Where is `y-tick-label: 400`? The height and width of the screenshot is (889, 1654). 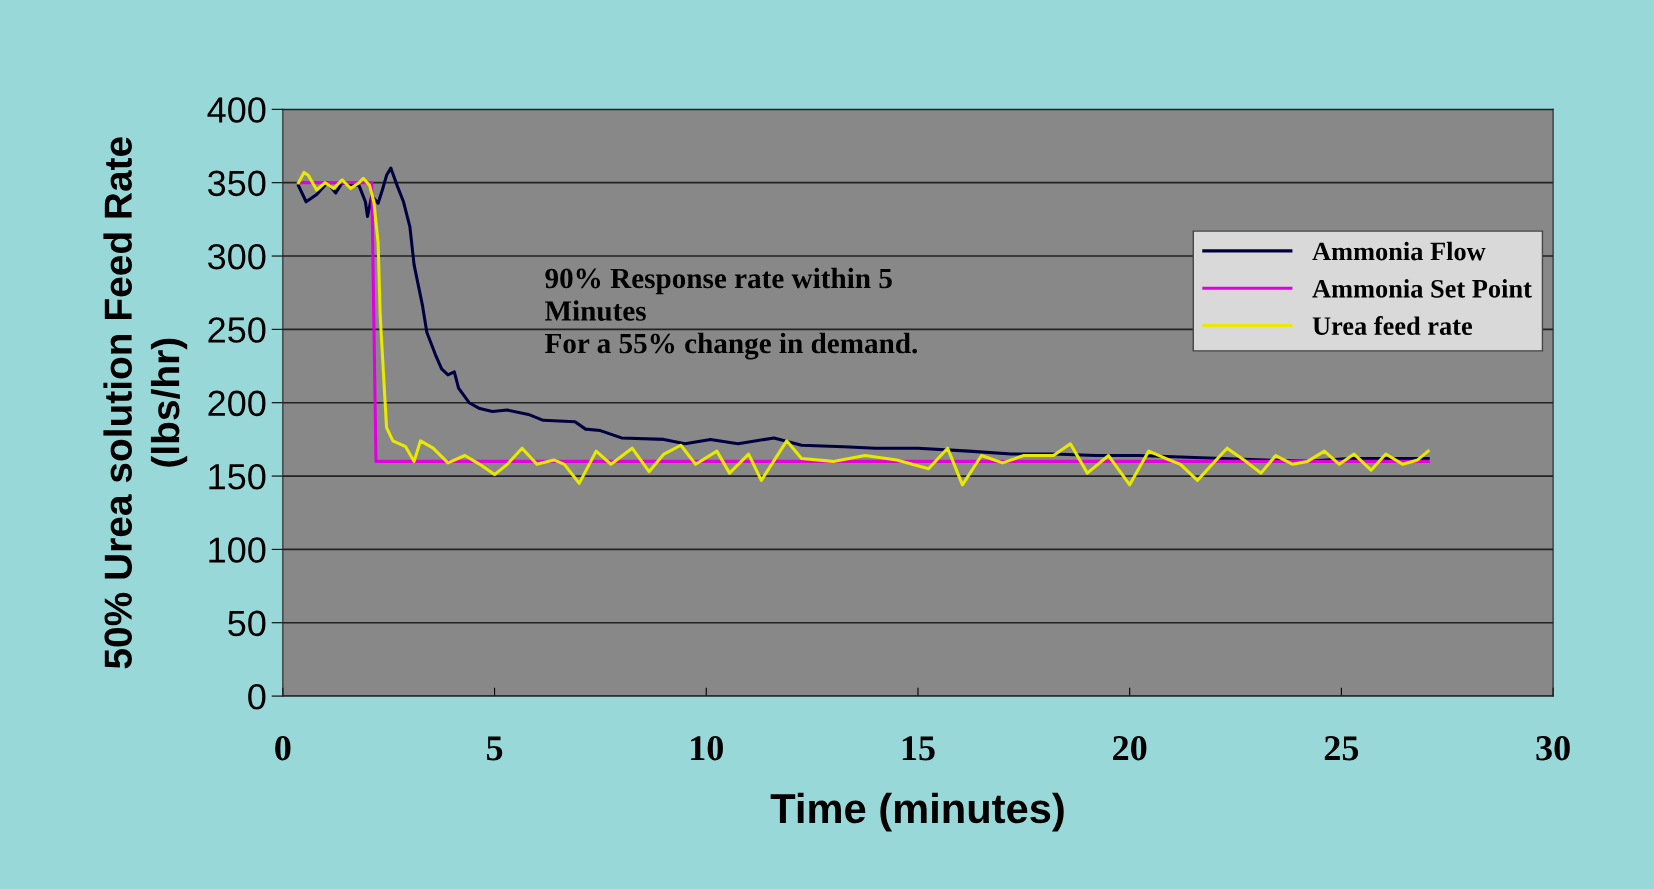
y-tick-label: 400 is located at coordinates (236, 110).